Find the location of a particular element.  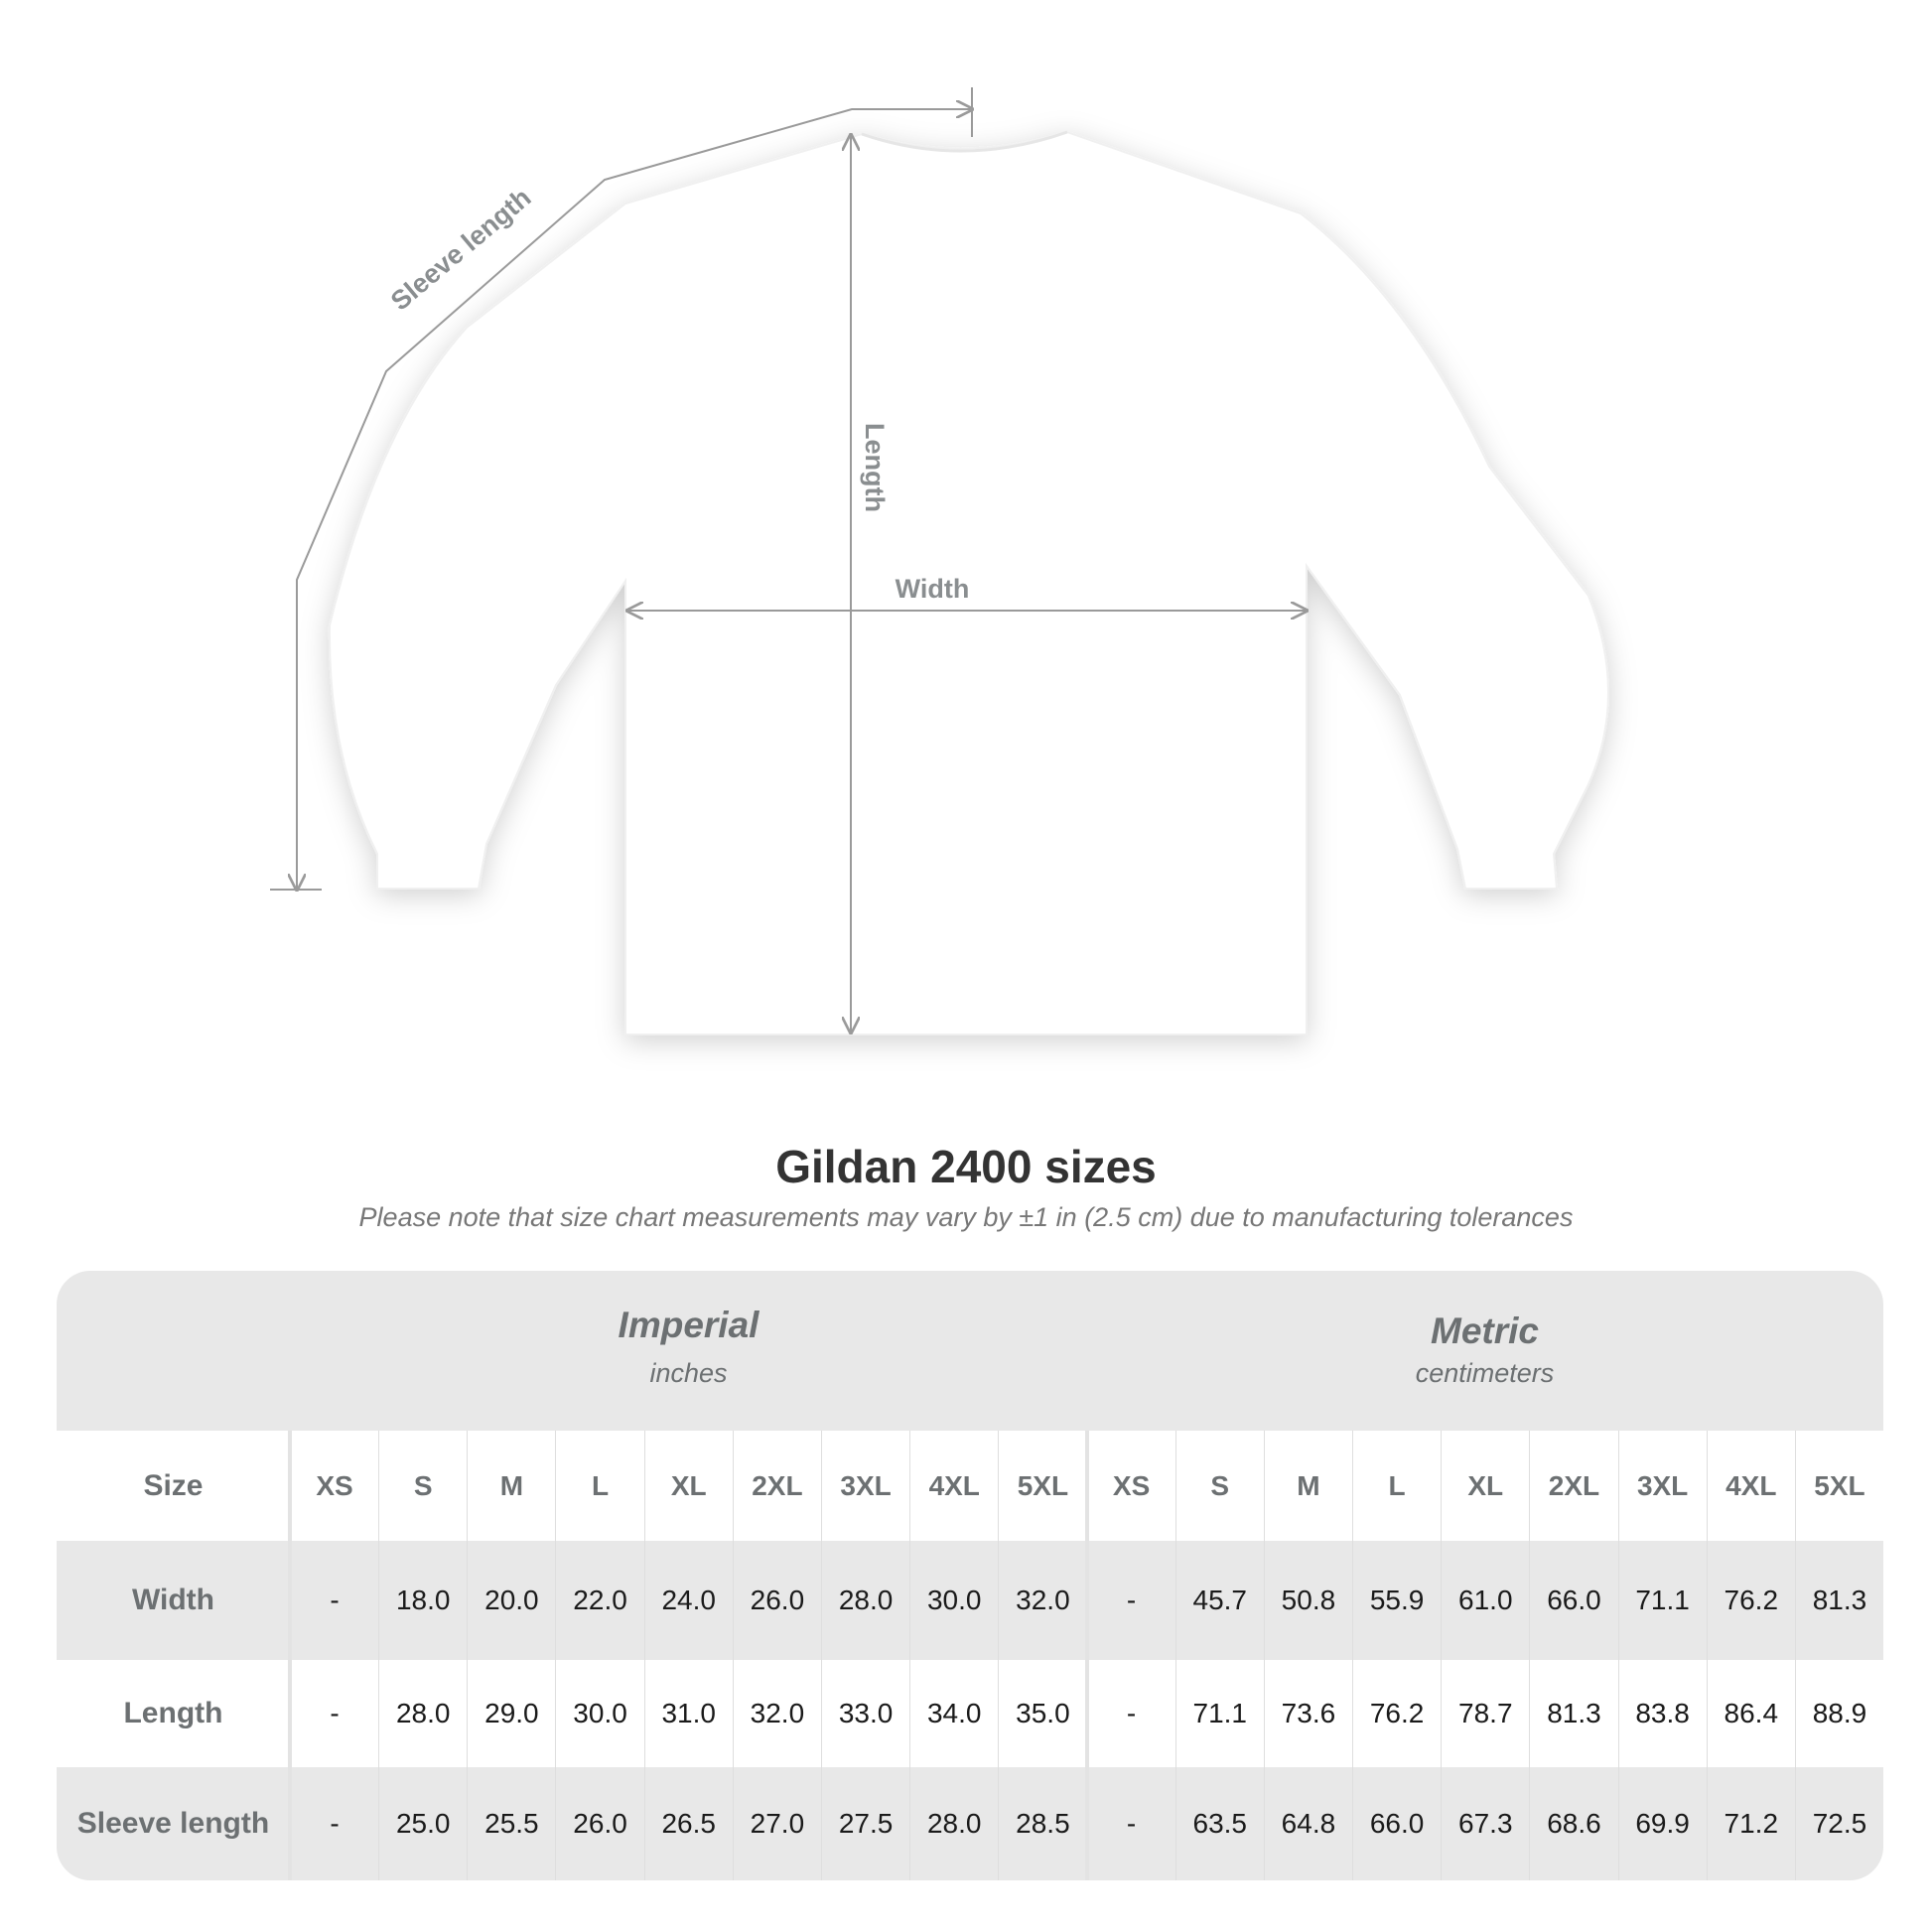

metric-size-header: XL is located at coordinates (1485, 1486).